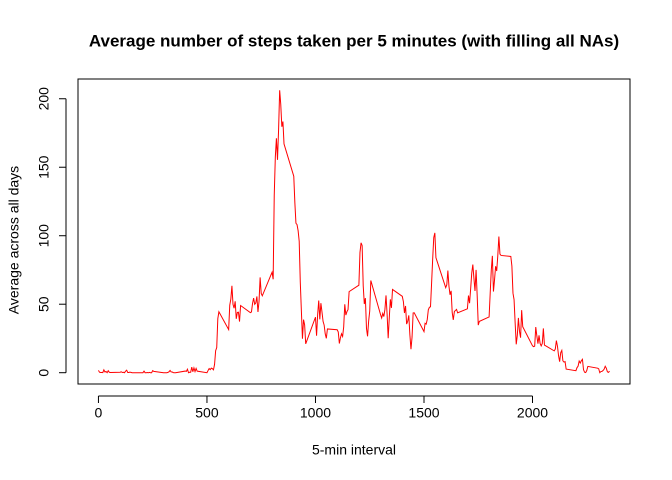 This screenshot has width=672, height=480. What do you see at coordinates (44, 167) in the screenshot?
I see `y-tick-label: 150` at bounding box center [44, 167].